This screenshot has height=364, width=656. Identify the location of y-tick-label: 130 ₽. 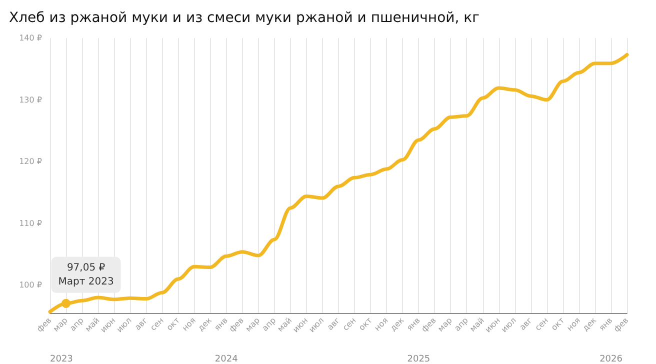
(30, 99).